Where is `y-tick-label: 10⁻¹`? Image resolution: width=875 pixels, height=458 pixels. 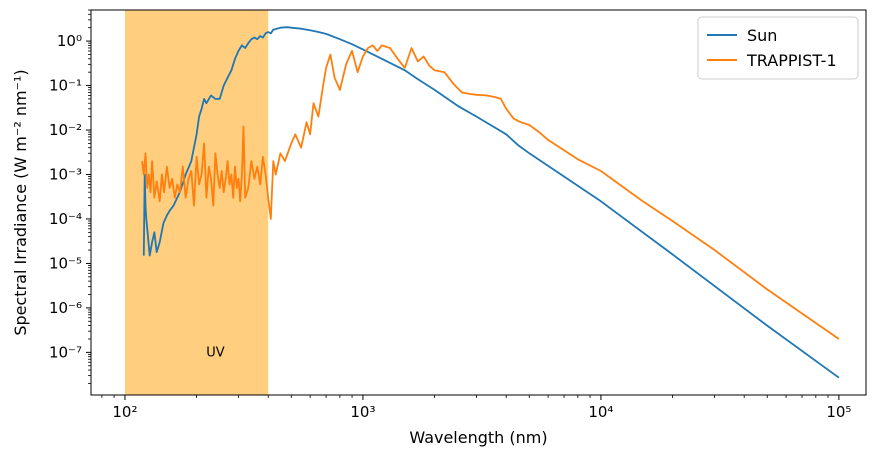
y-tick-label: 10⁻¹ is located at coordinates (65, 86).